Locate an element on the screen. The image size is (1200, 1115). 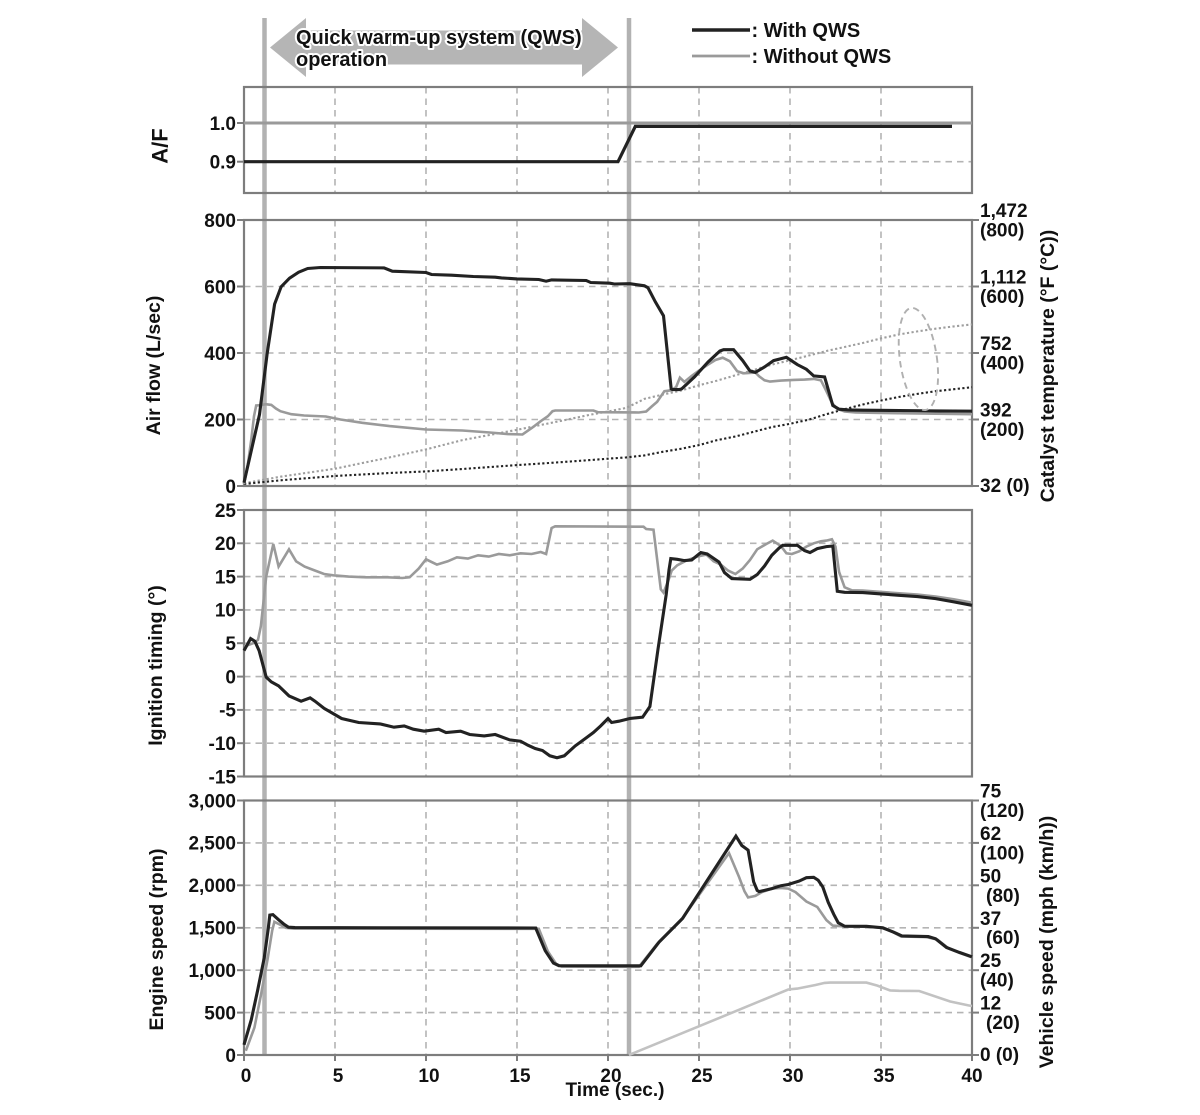
svg-text: Ignition timing (°) is located at coordinates (156, 665).